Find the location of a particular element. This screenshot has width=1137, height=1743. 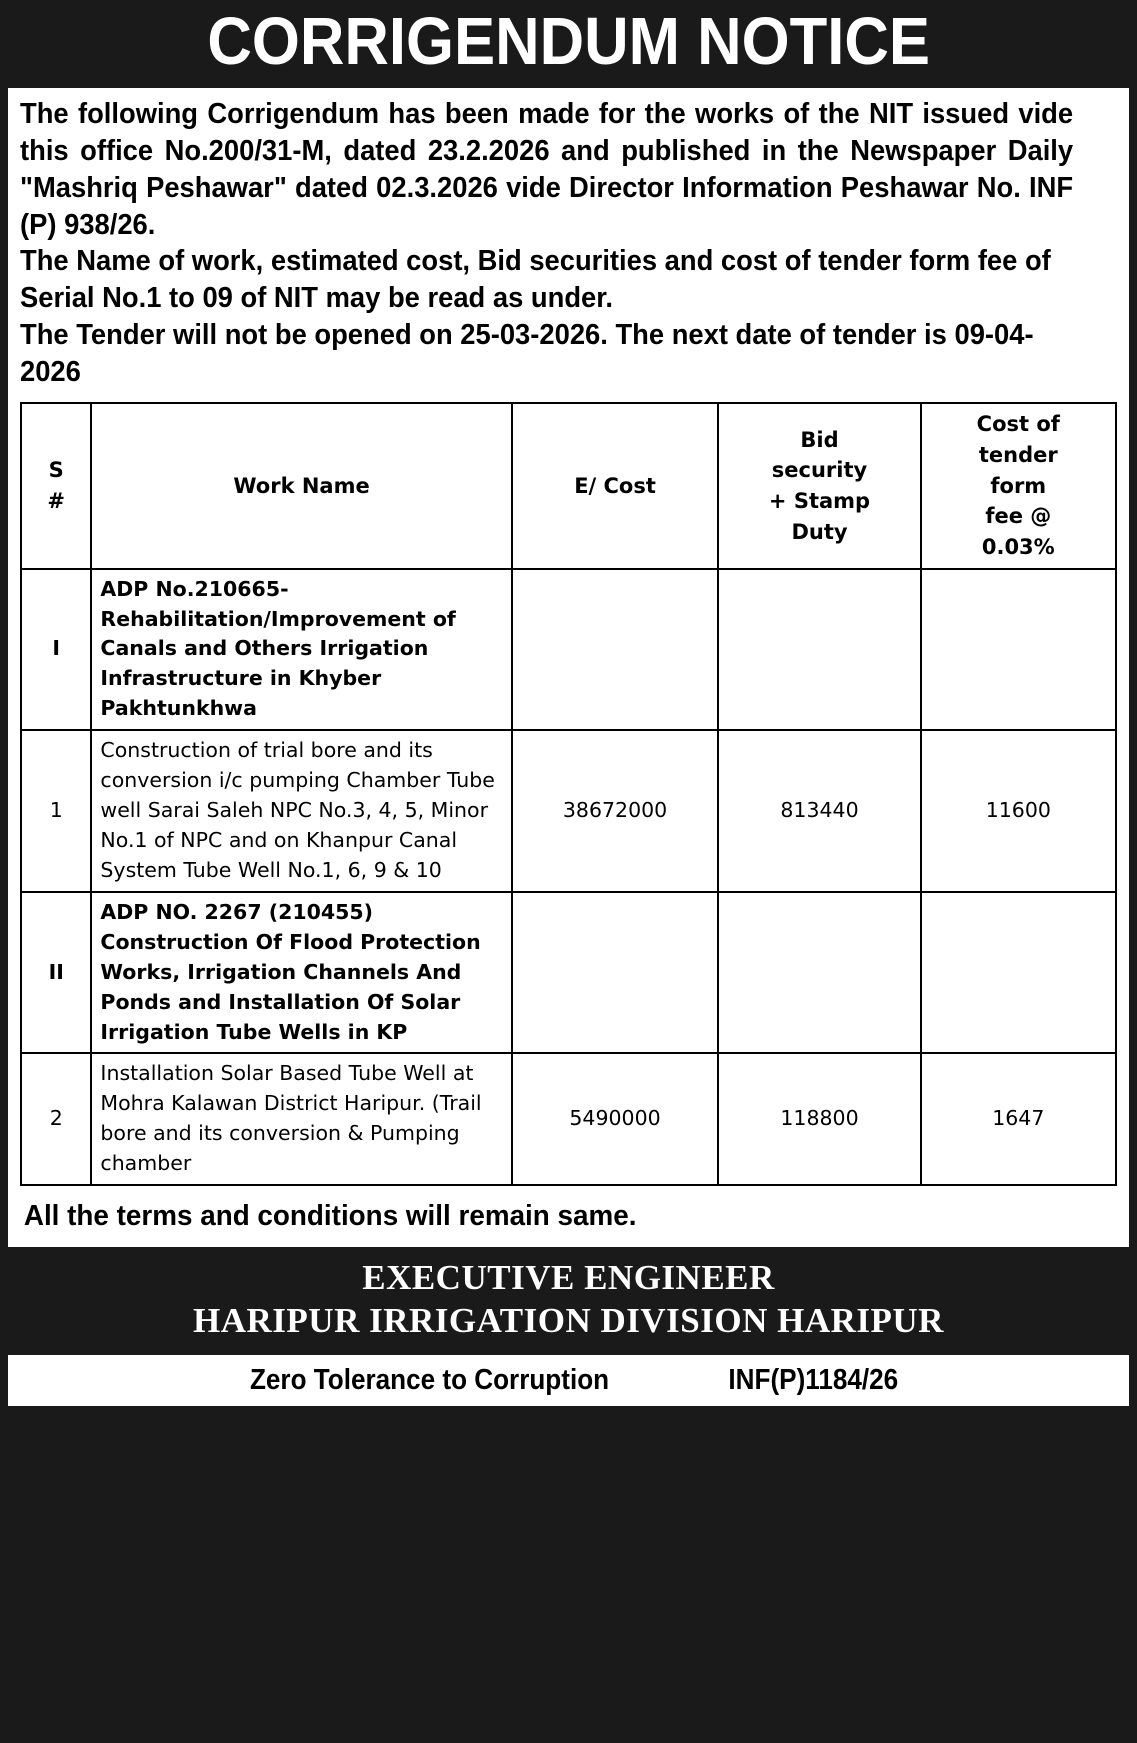

cost-head-line1: Cost of is located at coordinates (1018, 424).